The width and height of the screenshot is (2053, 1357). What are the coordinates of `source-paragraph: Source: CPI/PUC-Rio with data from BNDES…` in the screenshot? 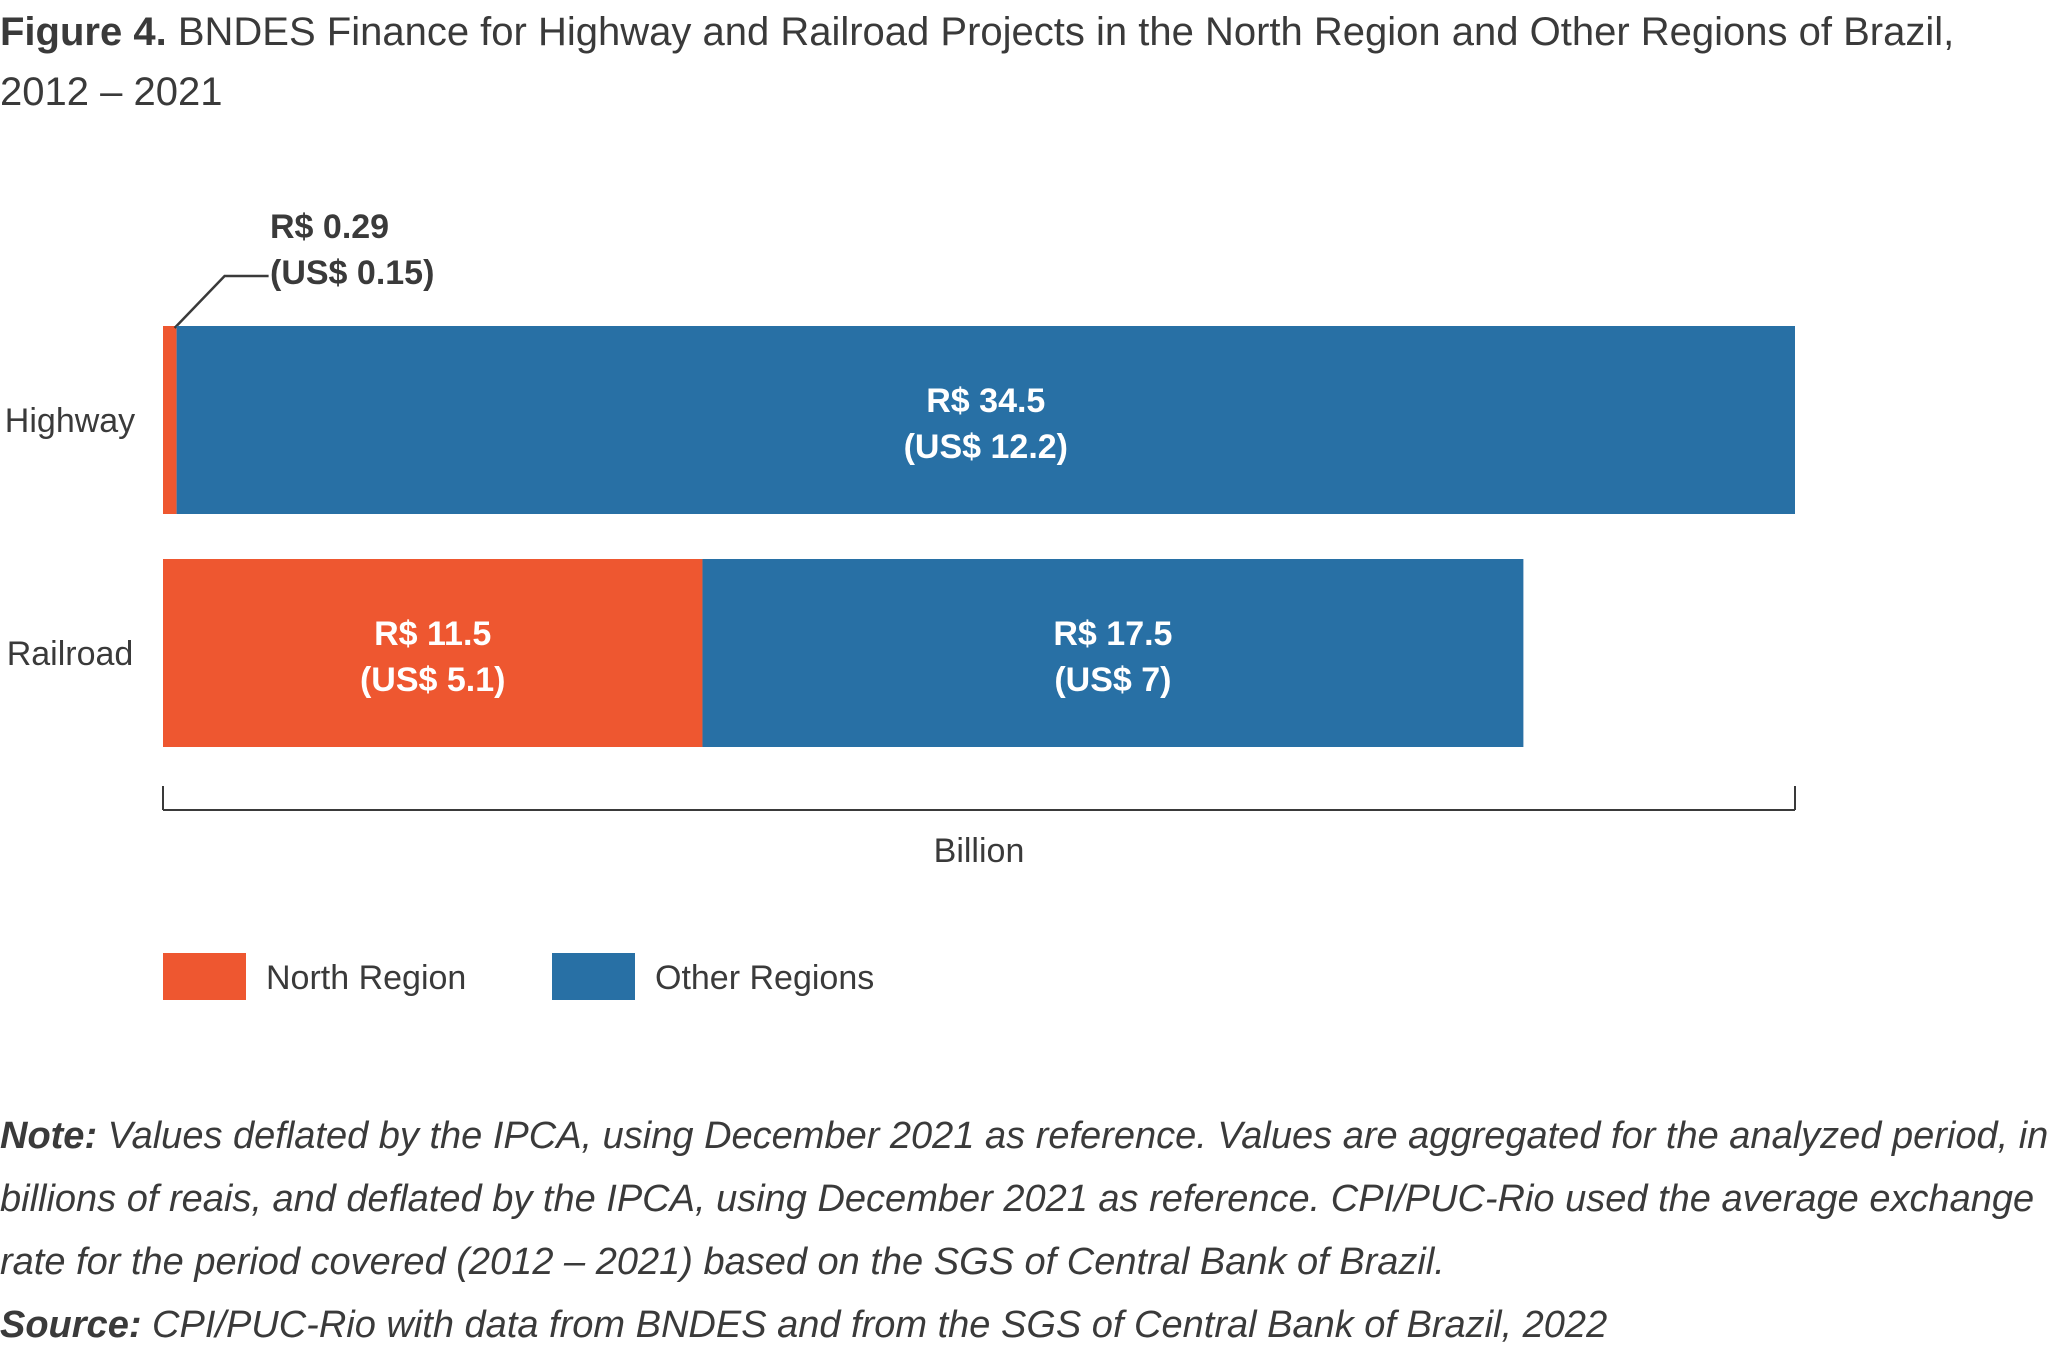 It's located at (1026, 1325).